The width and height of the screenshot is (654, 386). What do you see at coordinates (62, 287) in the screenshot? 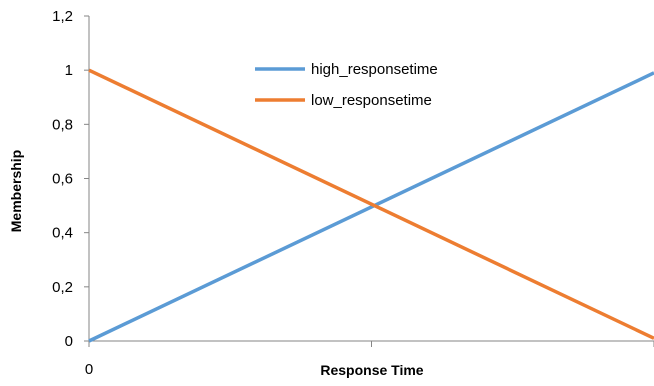
I see `y-tick-label: 0,2` at bounding box center [62, 287].